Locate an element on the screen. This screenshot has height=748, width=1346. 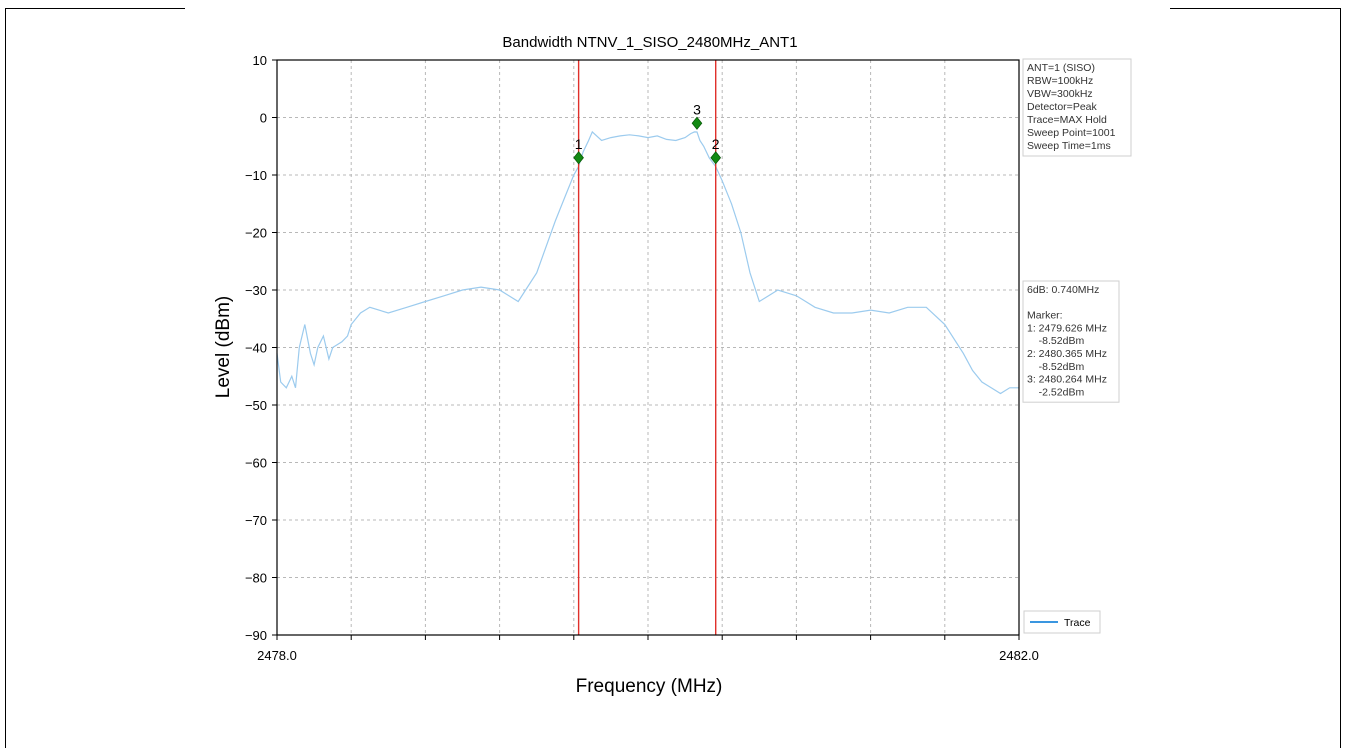
legend: Trace is located at coordinates (1062, 622).